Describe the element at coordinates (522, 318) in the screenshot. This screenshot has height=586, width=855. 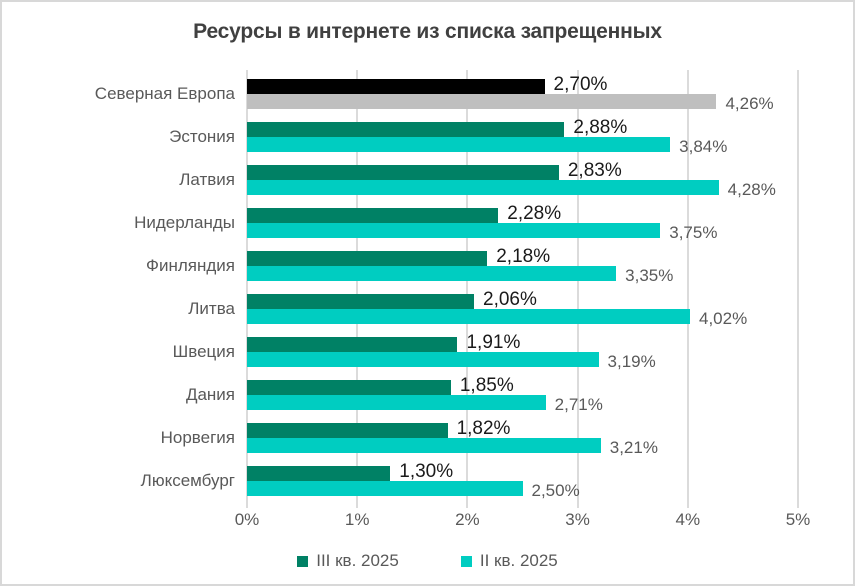
I see `bar-line: 4,02%` at that location.